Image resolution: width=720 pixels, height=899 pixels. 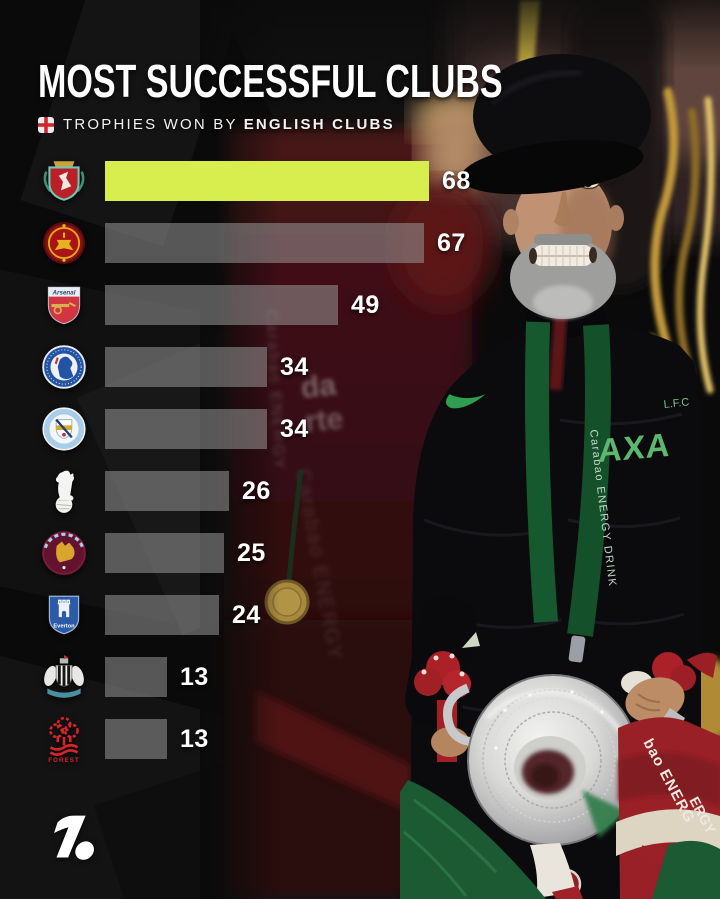 I want to click on england-flag-icon, so click(x=46, y=124).